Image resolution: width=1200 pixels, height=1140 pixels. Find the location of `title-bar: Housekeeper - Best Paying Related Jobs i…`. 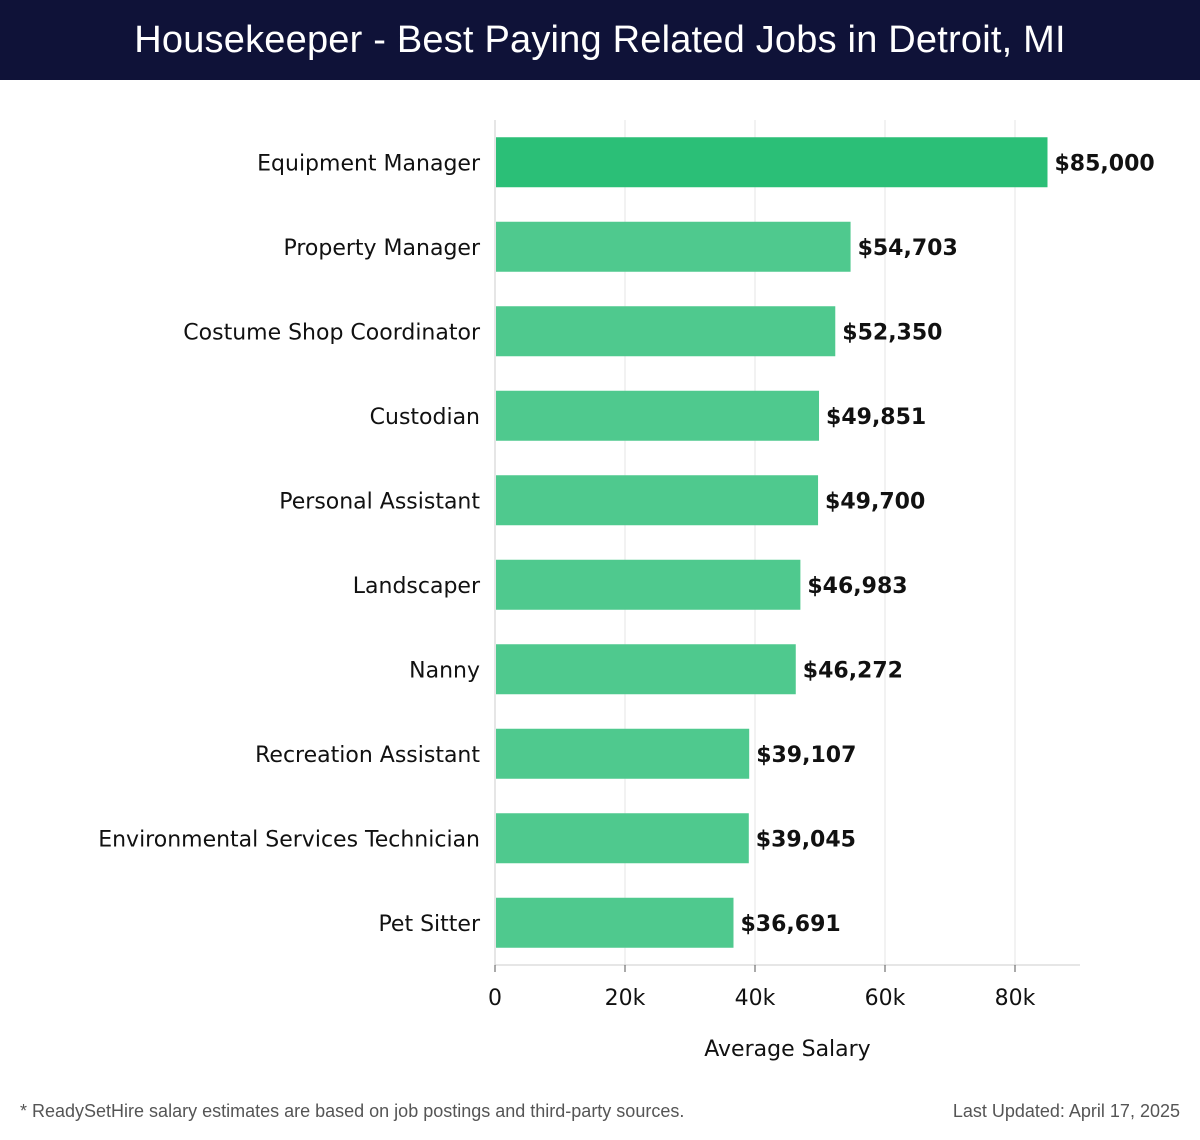

title-bar: Housekeeper - Best Paying Related Jobs i… is located at coordinates (600, 40).